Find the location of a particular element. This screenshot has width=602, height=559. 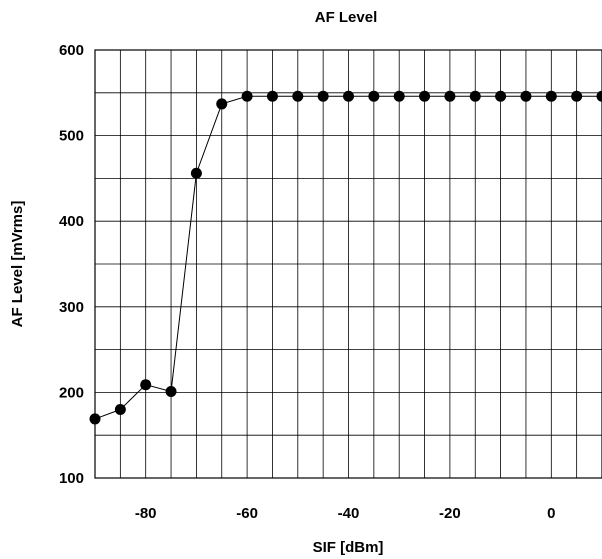

x-tick-label: -40 is located at coordinates (349, 513).